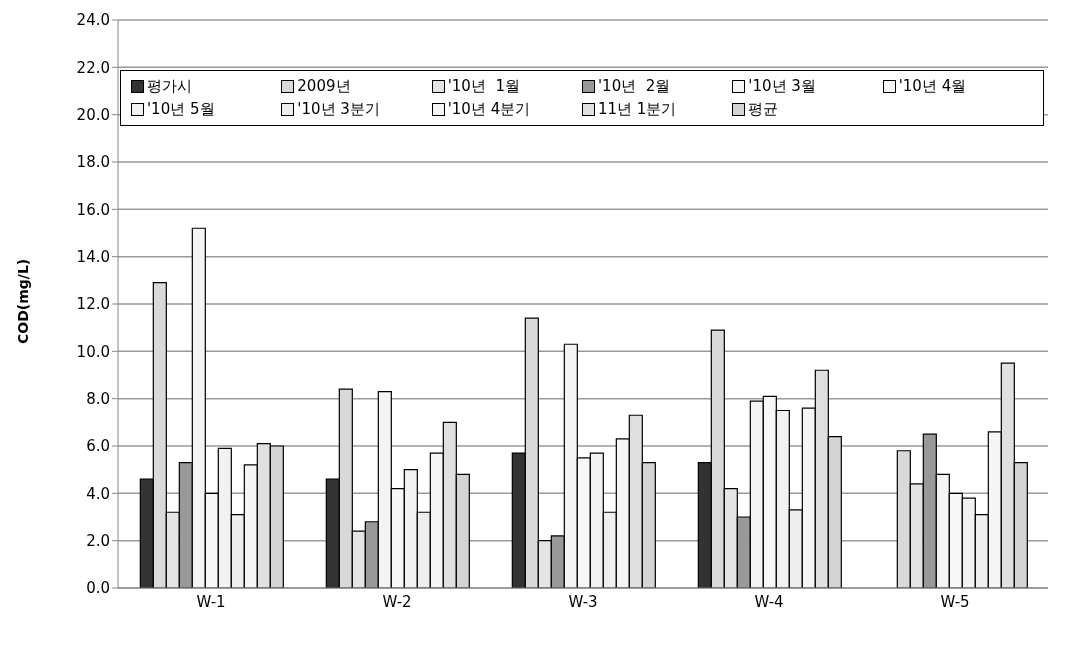 The width and height of the screenshot is (1068, 647). What do you see at coordinates (324, 86) in the screenshot?
I see `legend-label: 2009년` at bounding box center [324, 86].